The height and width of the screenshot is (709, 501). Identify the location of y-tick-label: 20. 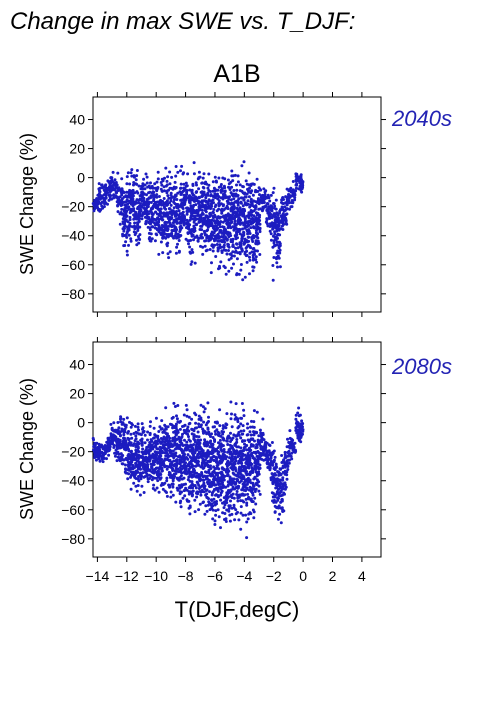
(77, 149).